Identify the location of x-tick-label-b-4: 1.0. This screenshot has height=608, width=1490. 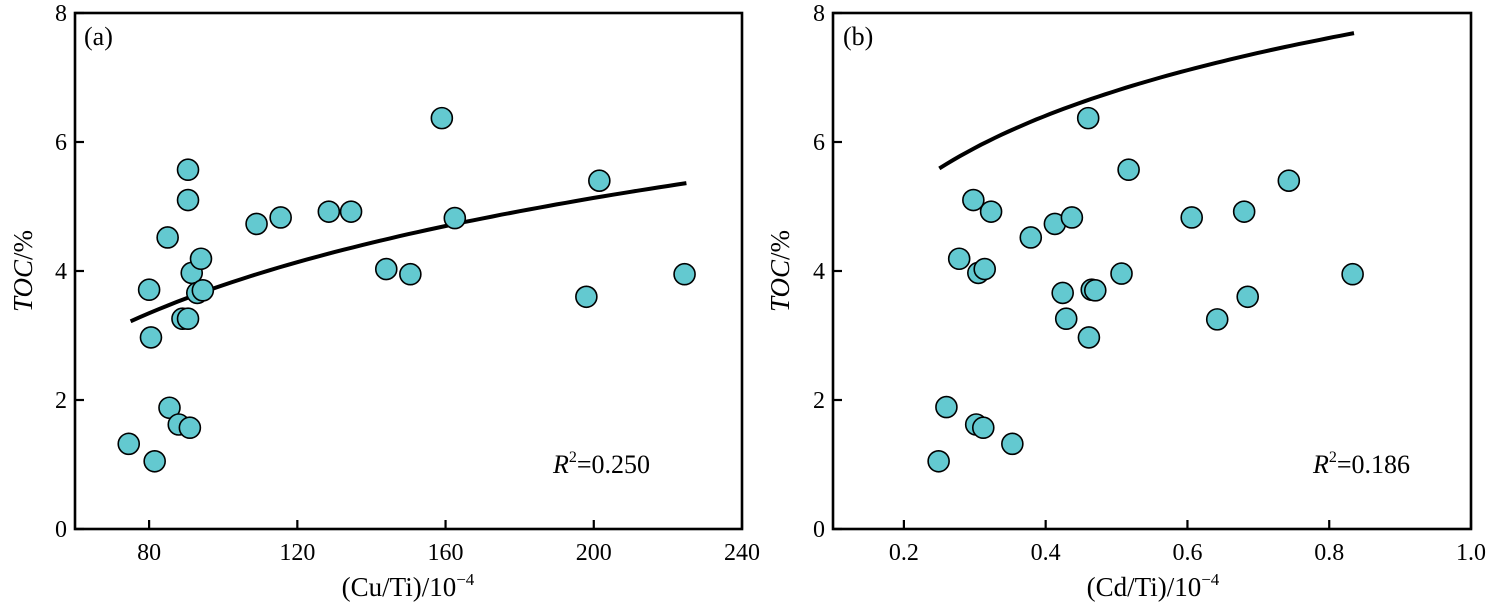
(1471, 553).